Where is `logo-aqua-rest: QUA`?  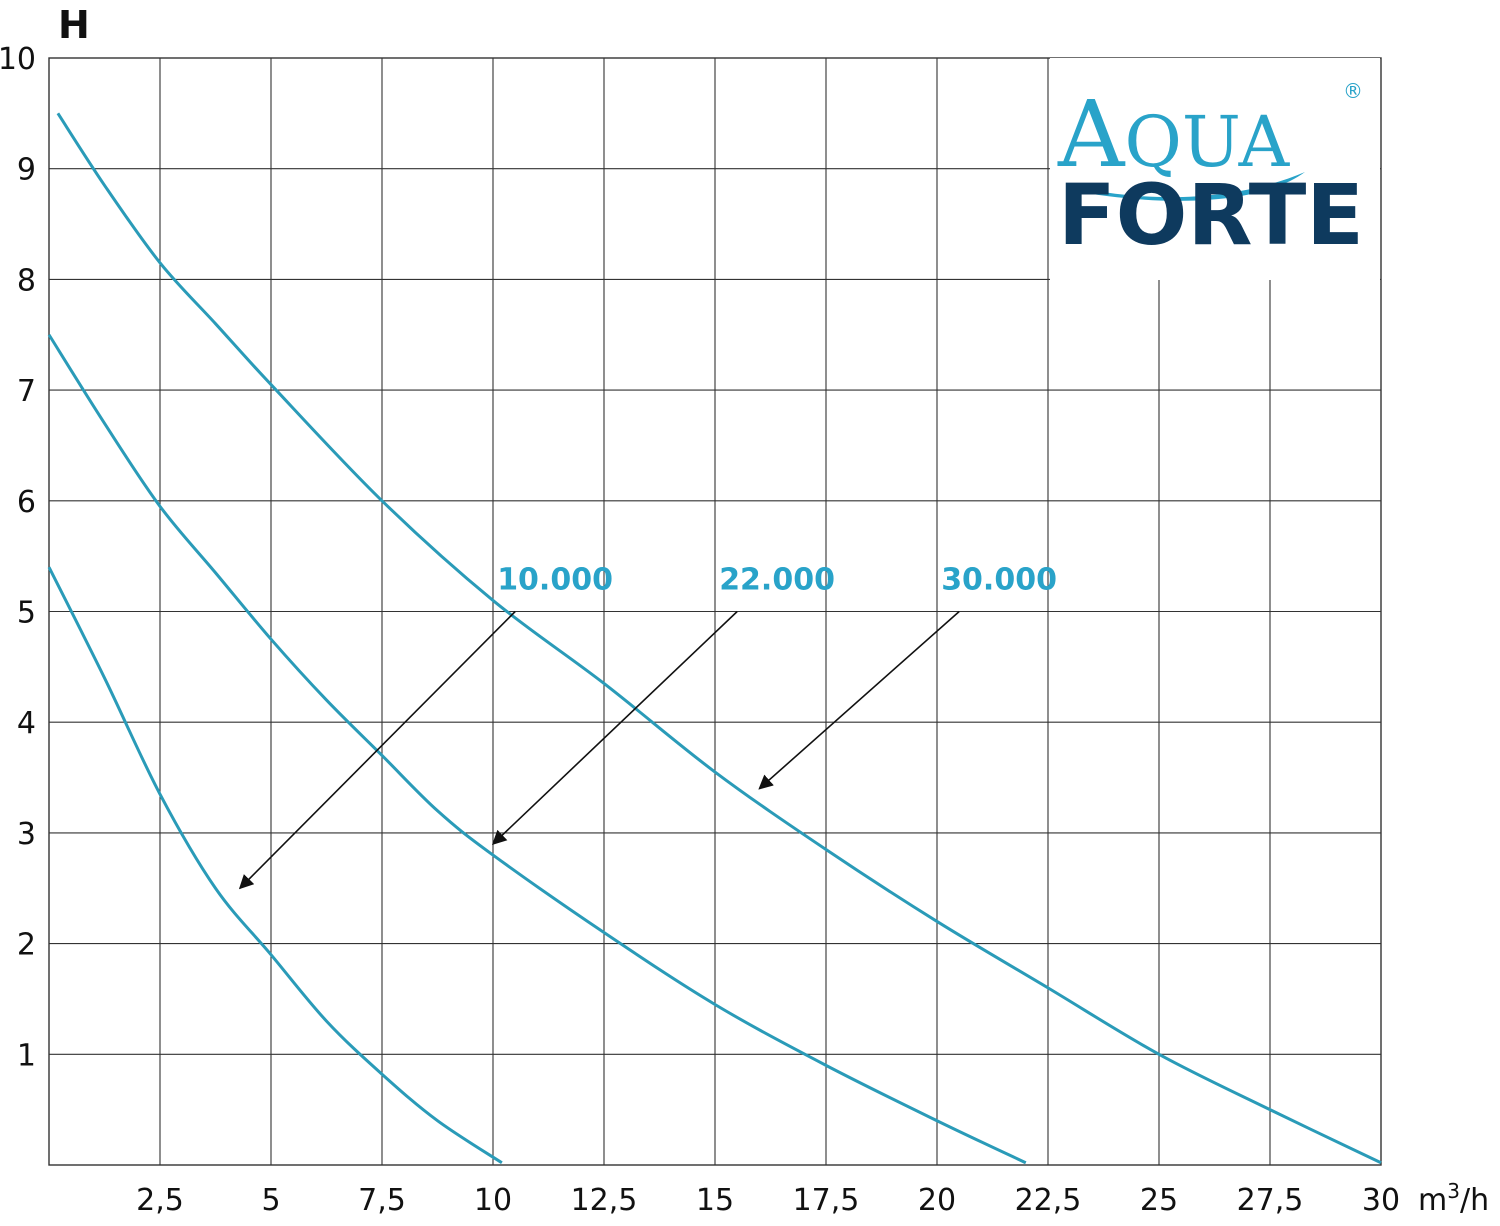 logo-aqua-rest: QUA is located at coordinates (1207, 142).